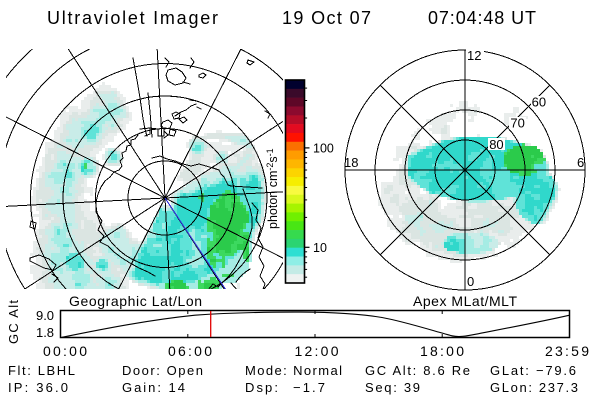 Image resolution: width=600 pixels, height=405 pixels. Describe the element at coordinates (65, 351) in the screenshot. I see `svg-text: 00:00` at that location.